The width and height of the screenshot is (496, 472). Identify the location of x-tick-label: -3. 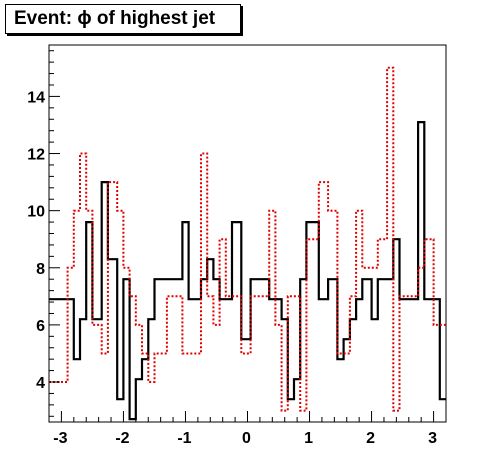
(60, 438).